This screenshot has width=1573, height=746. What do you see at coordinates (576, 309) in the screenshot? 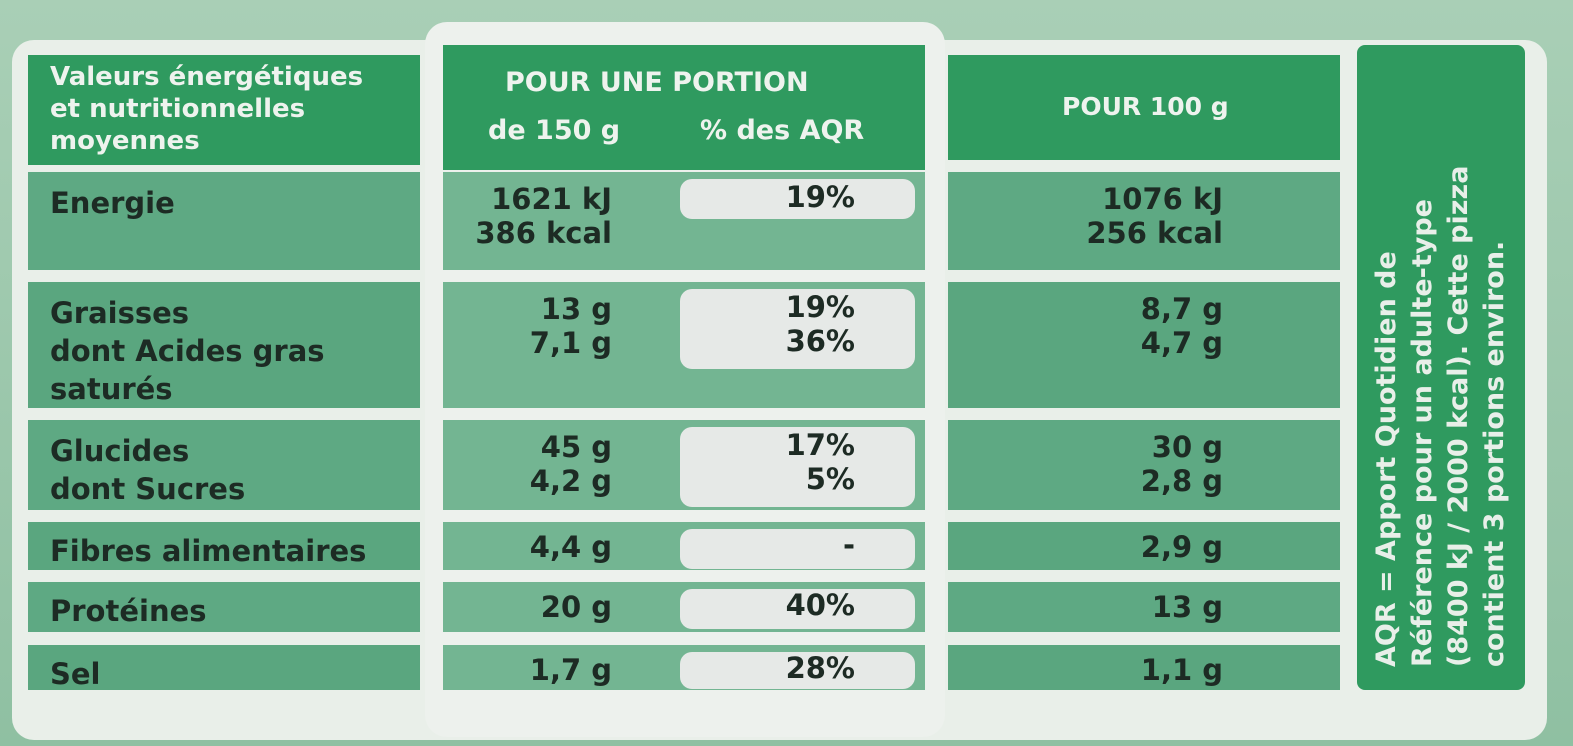
I see `portion-value: 13 g` at bounding box center [576, 309].